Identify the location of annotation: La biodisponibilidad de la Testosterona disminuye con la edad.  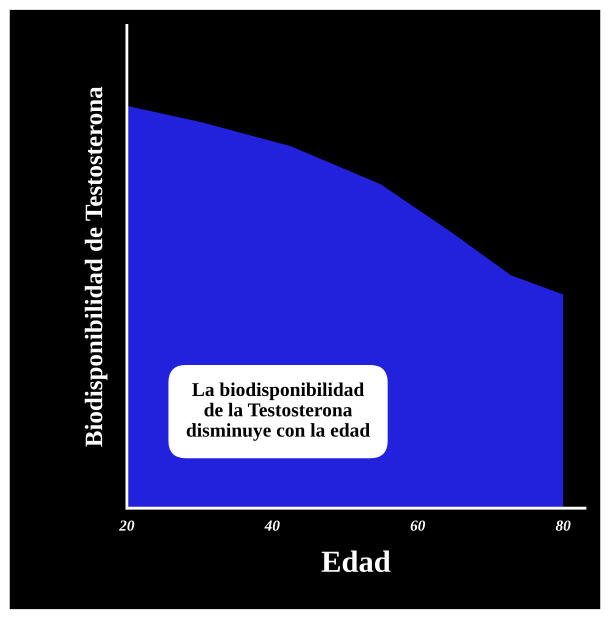
(278, 411).